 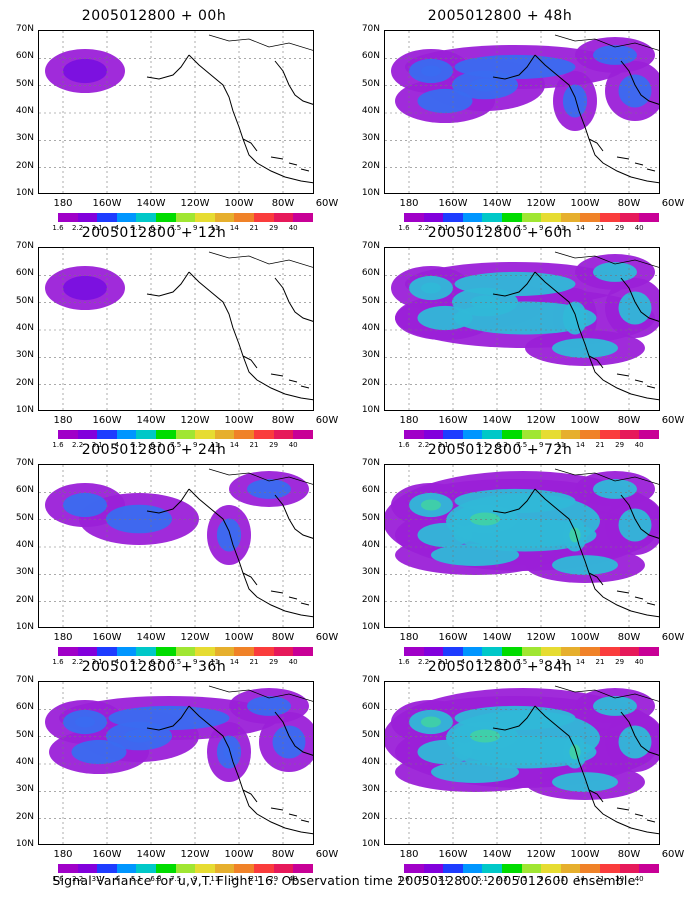 I want to click on colorbar-label: 7.5, so click(x=522, y=445).